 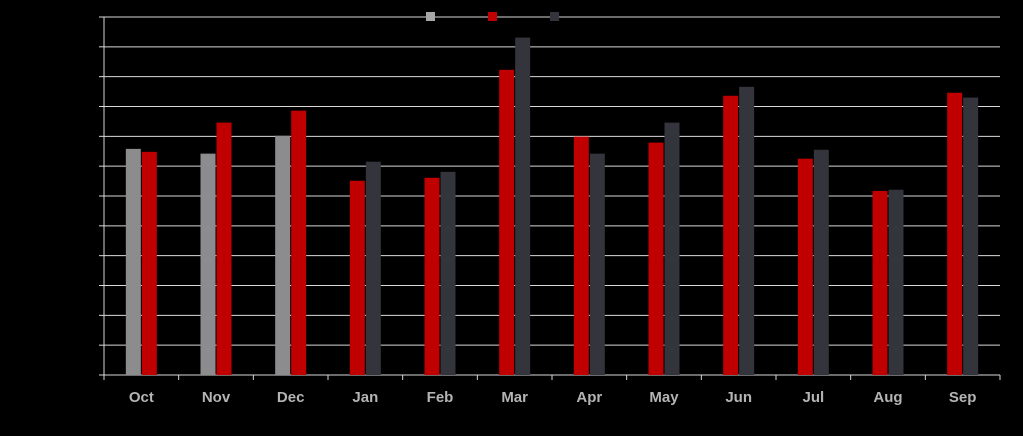 What do you see at coordinates (887, 397) in the screenshot?
I see `x-tick-label: Aug` at bounding box center [887, 397].